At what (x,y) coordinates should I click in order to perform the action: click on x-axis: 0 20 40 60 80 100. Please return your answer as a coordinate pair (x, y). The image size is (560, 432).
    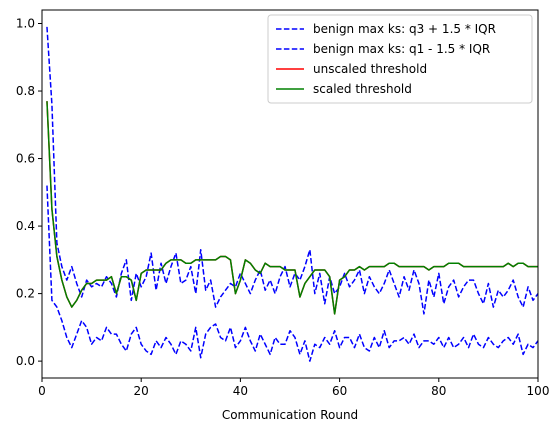
    Looking at the image, I should click on (293, 388).